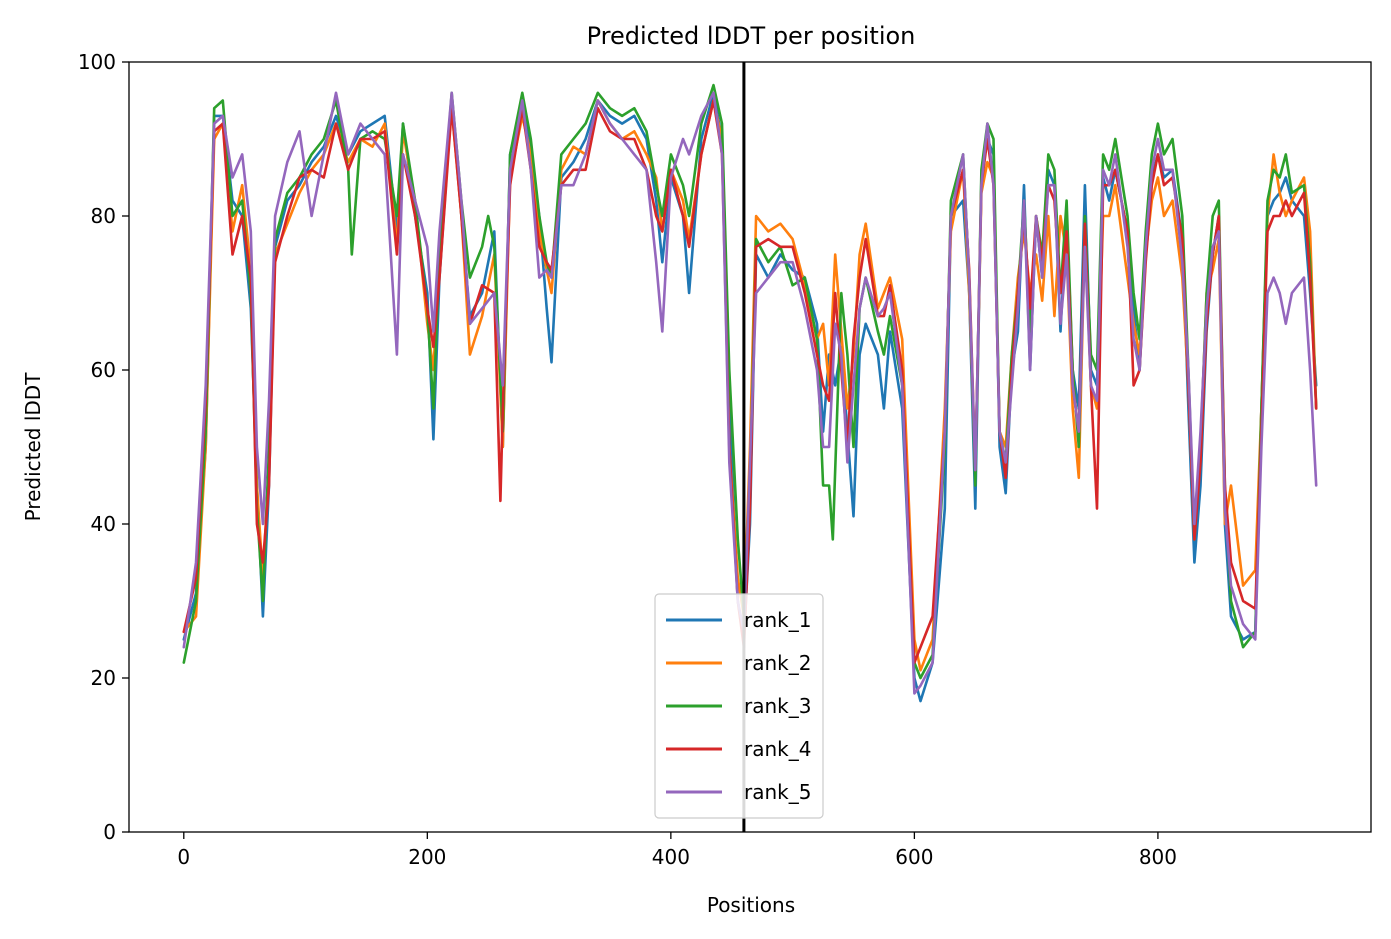 The height and width of the screenshot is (939, 1391). Describe the element at coordinates (671, 857) in the screenshot. I see `x-tick-label: 400` at that location.